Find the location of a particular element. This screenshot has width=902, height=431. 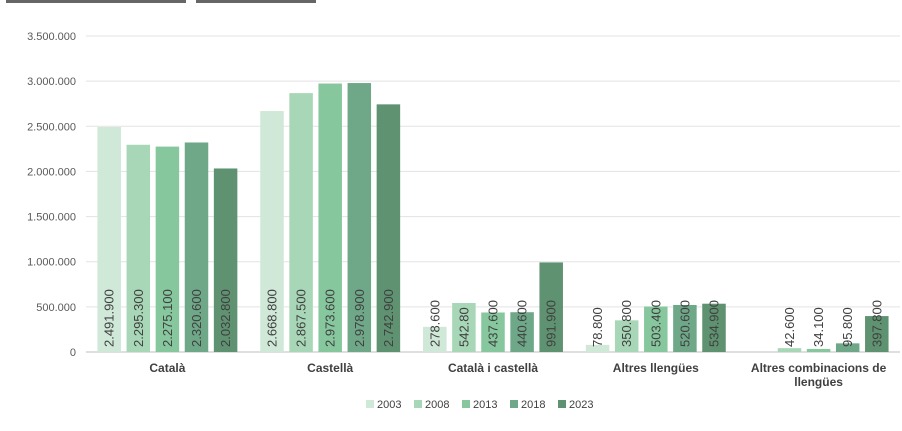

data-label: 95.800 is located at coordinates (847, 327).